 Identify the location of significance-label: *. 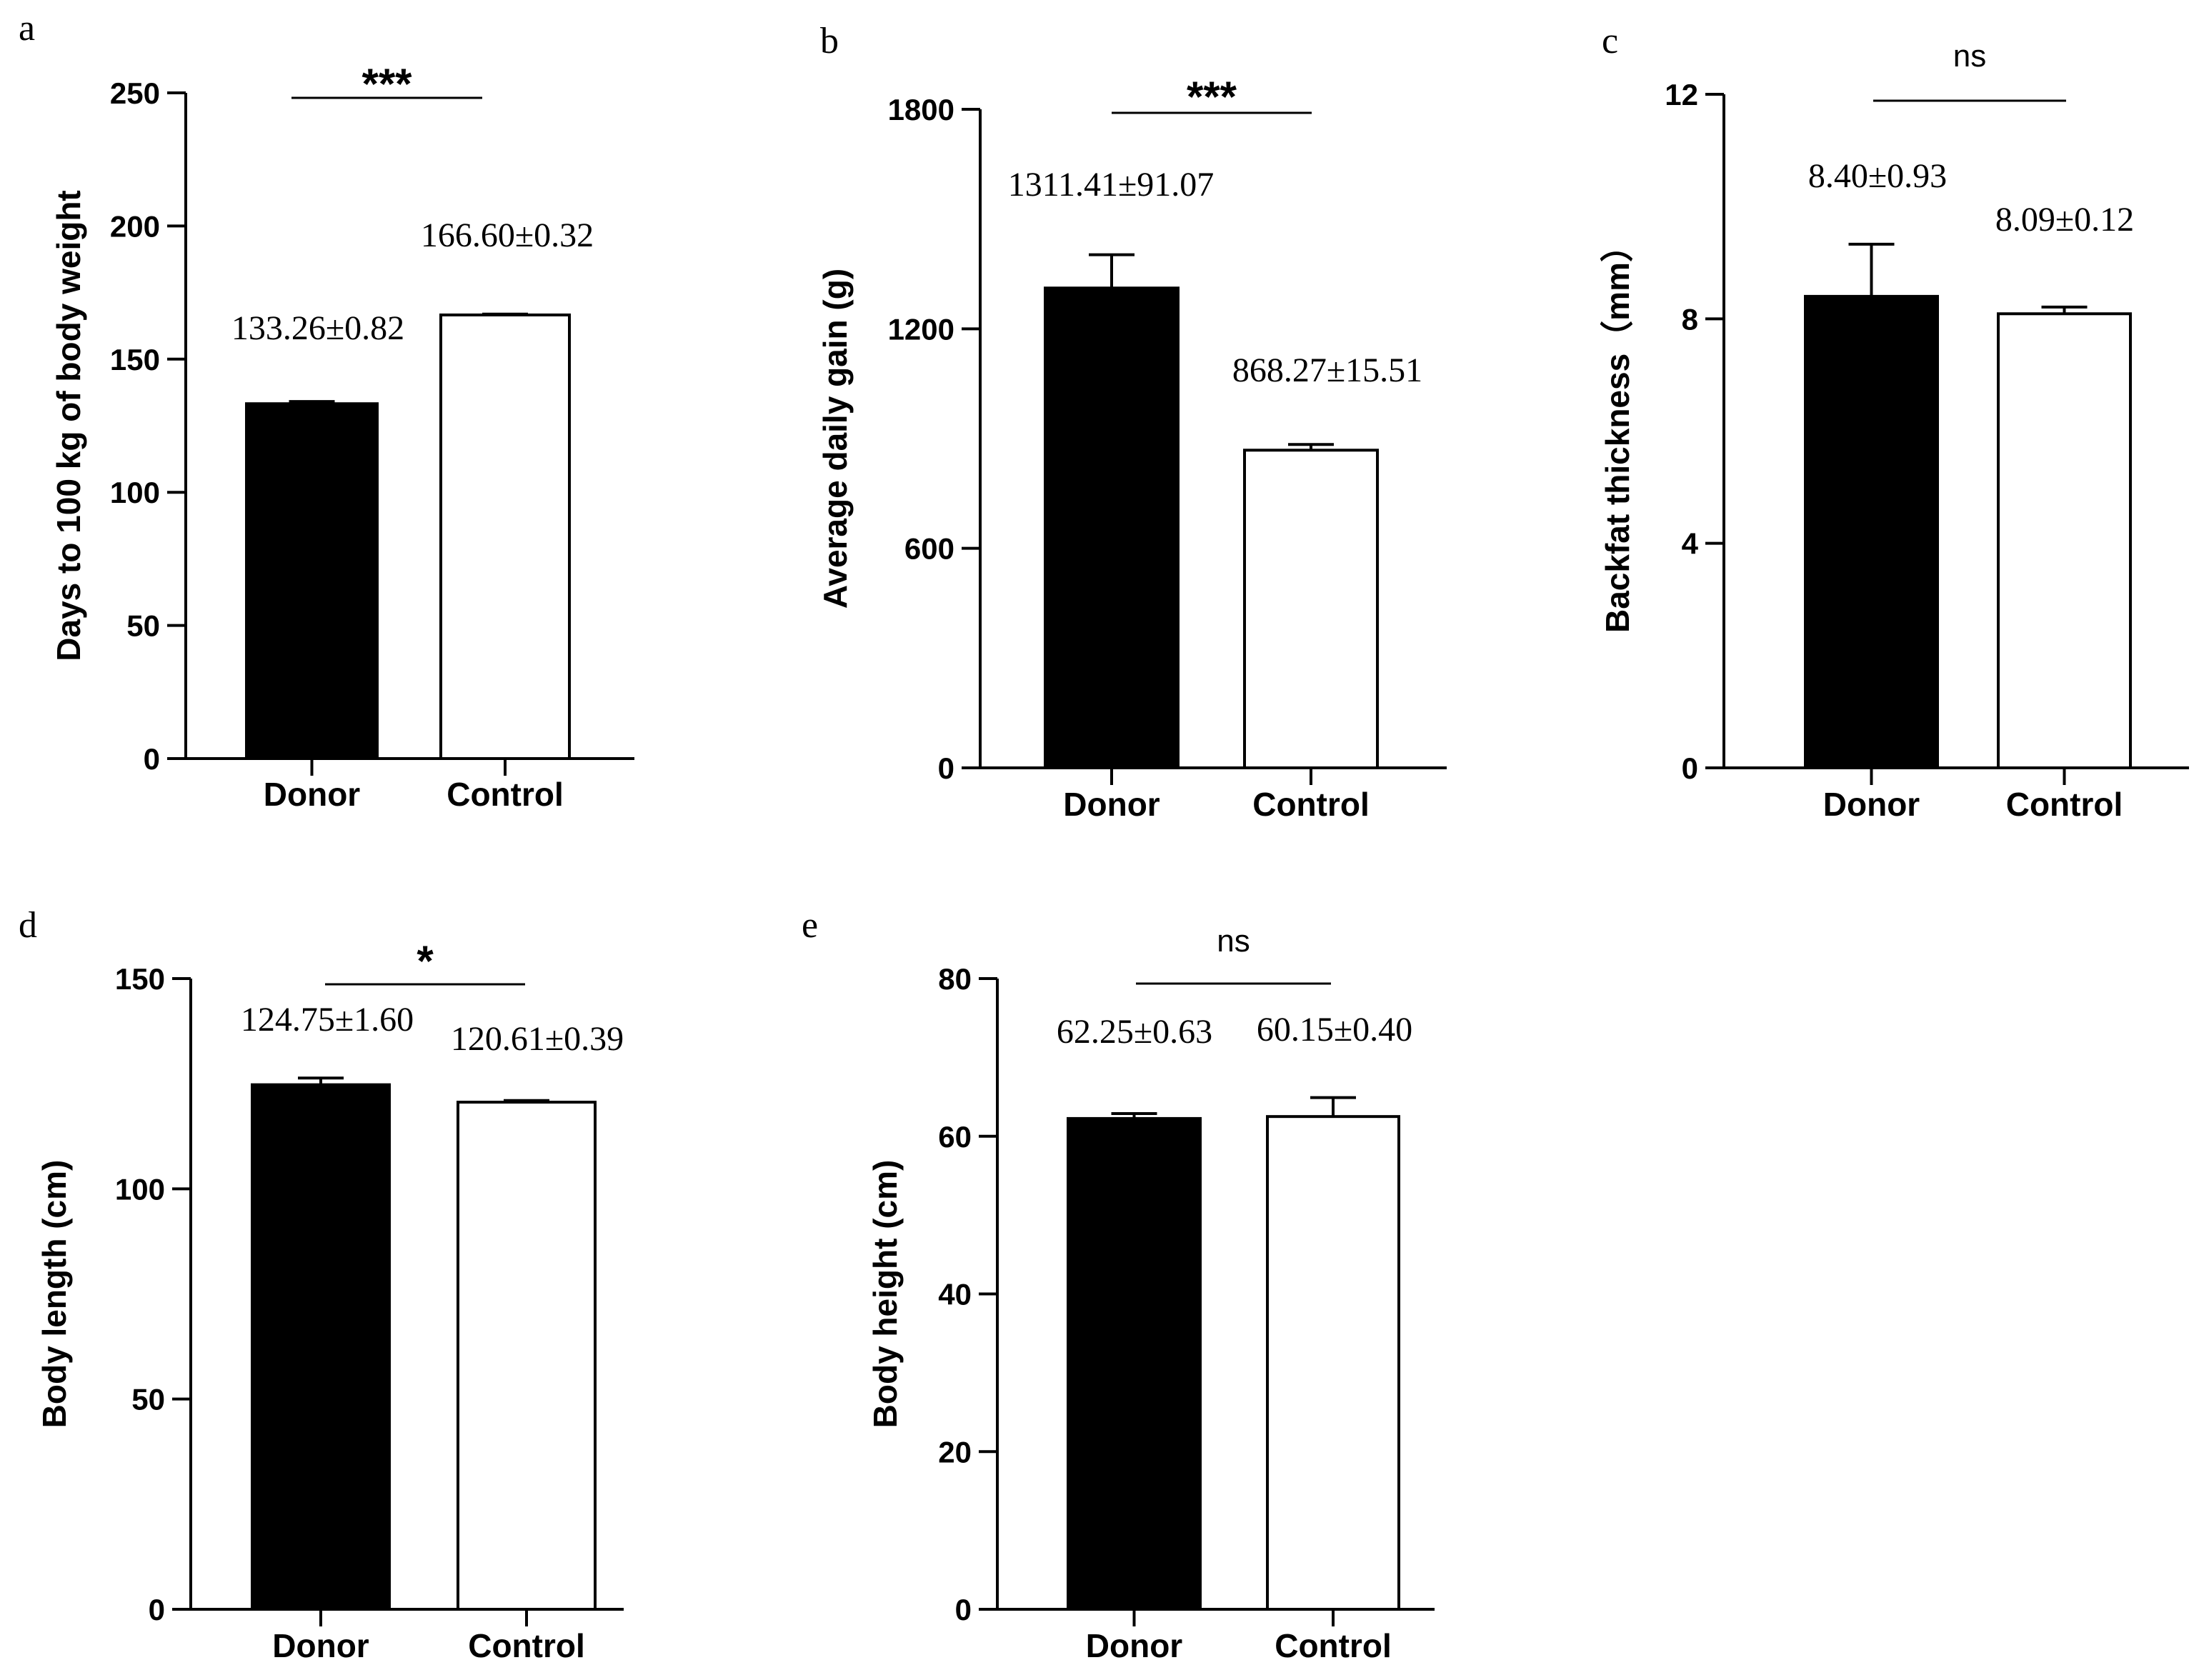
(425, 961).